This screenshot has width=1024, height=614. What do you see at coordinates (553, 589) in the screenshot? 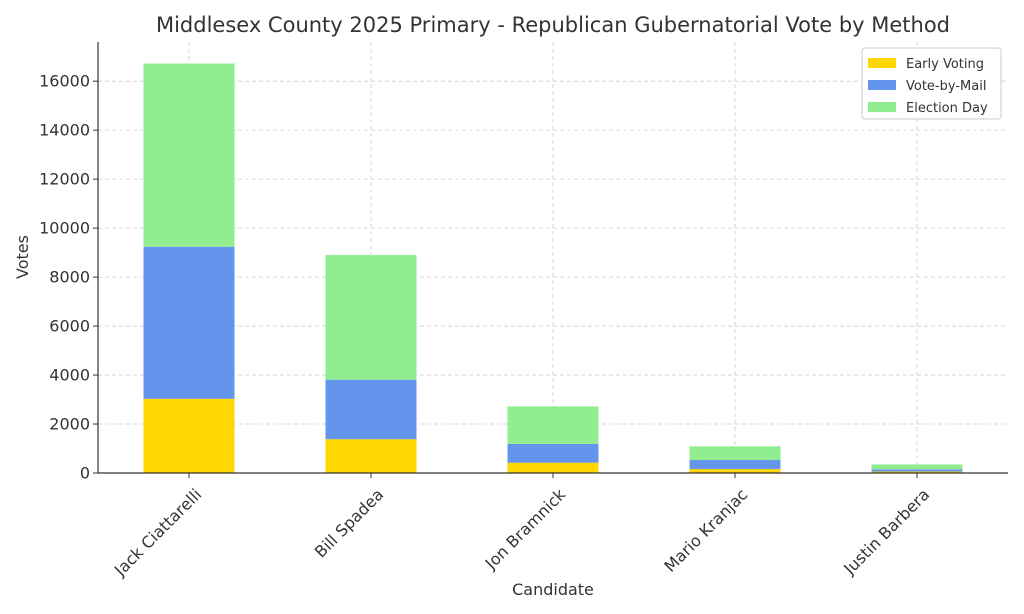
I see `x-axis-label: Candidate` at bounding box center [553, 589].